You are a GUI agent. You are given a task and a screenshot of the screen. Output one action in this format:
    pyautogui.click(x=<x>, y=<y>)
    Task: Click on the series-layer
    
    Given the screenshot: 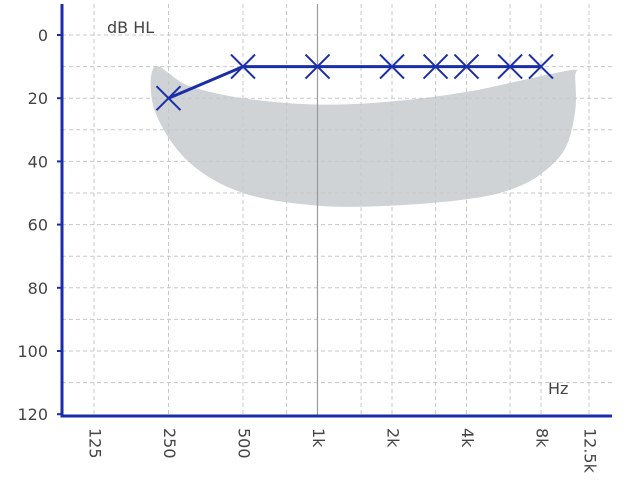 What is the action you would take?
    pyautogui.click(x=354, y=82)
    